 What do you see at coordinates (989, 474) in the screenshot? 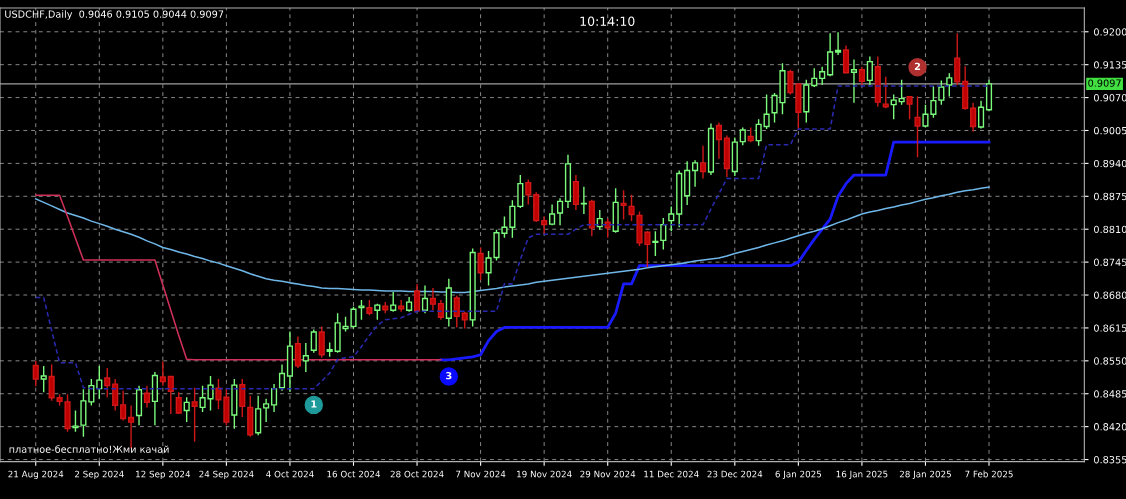
I see `x-tick-label: 7 Feb 2025` at bounding box center [989, 474].